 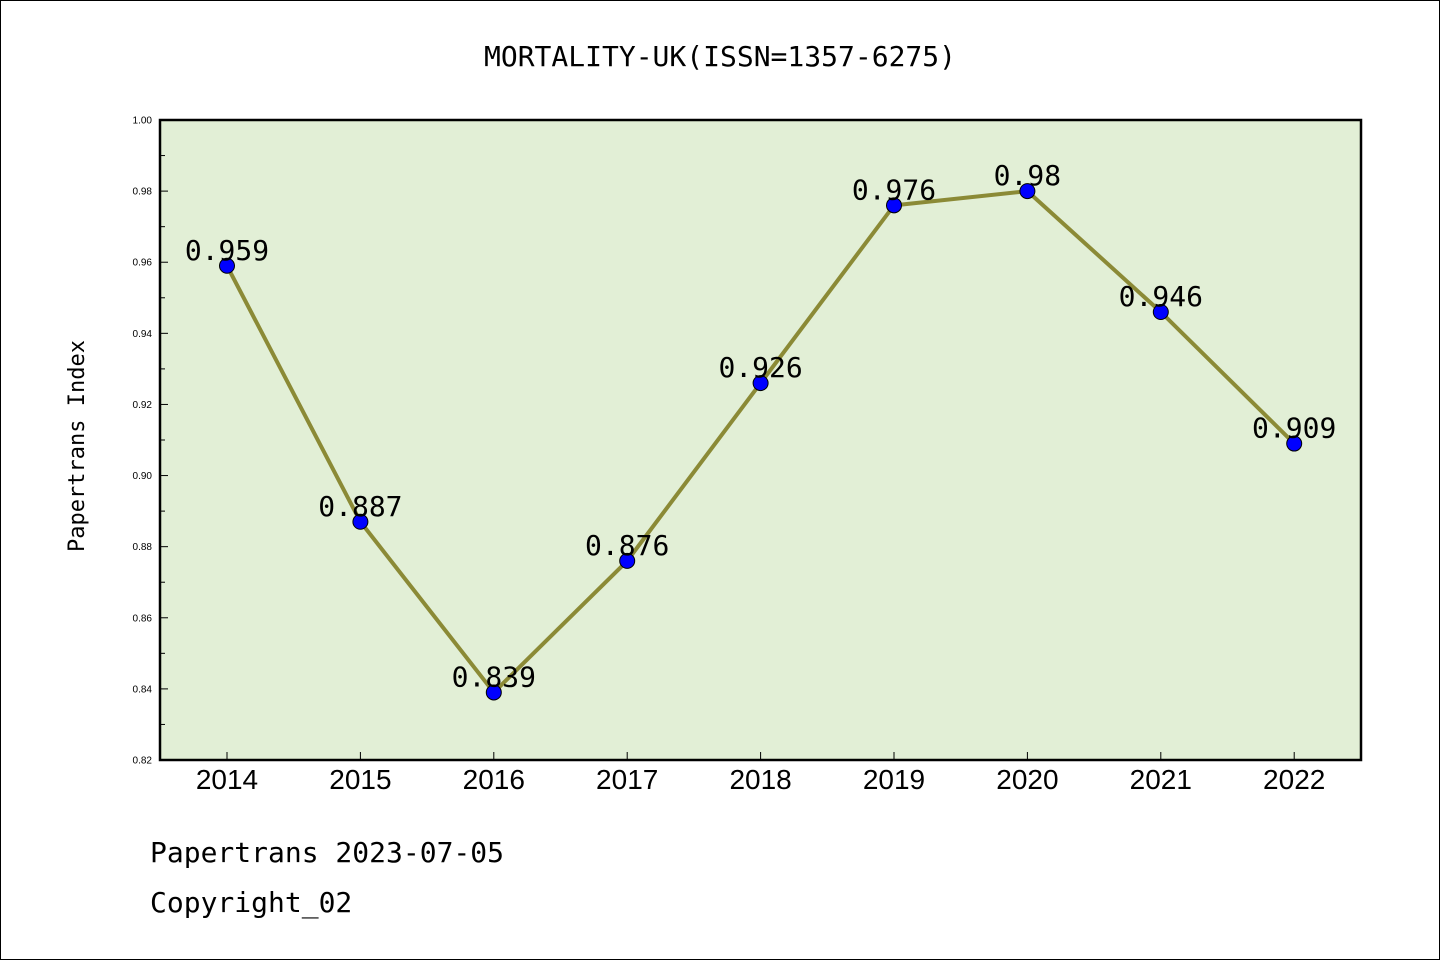 I want to click on y-tick-label: 0.86, so click(x=143, y=618).